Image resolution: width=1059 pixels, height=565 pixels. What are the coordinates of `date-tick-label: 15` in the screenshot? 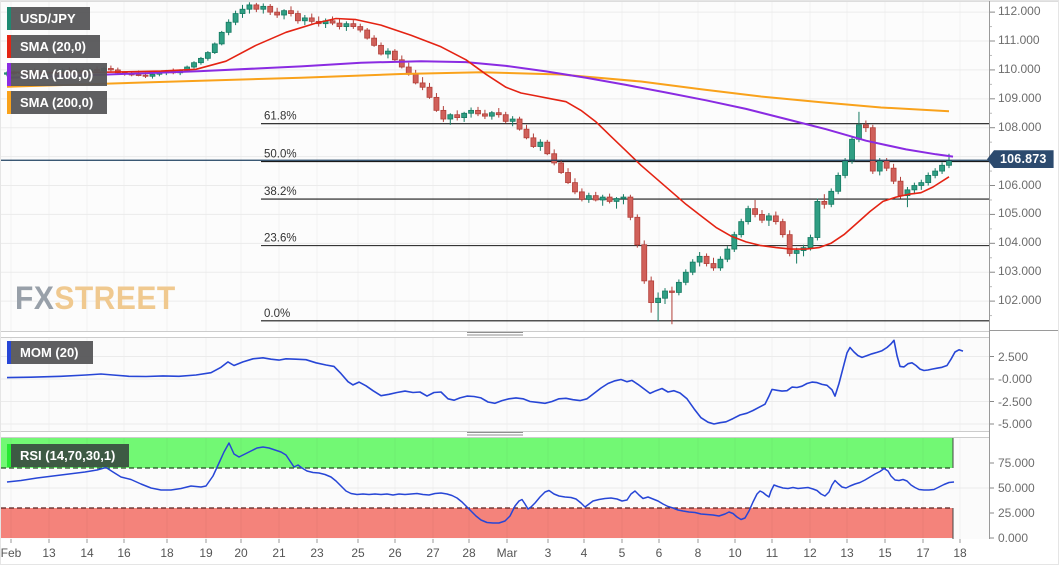 It's located at (885, 553).